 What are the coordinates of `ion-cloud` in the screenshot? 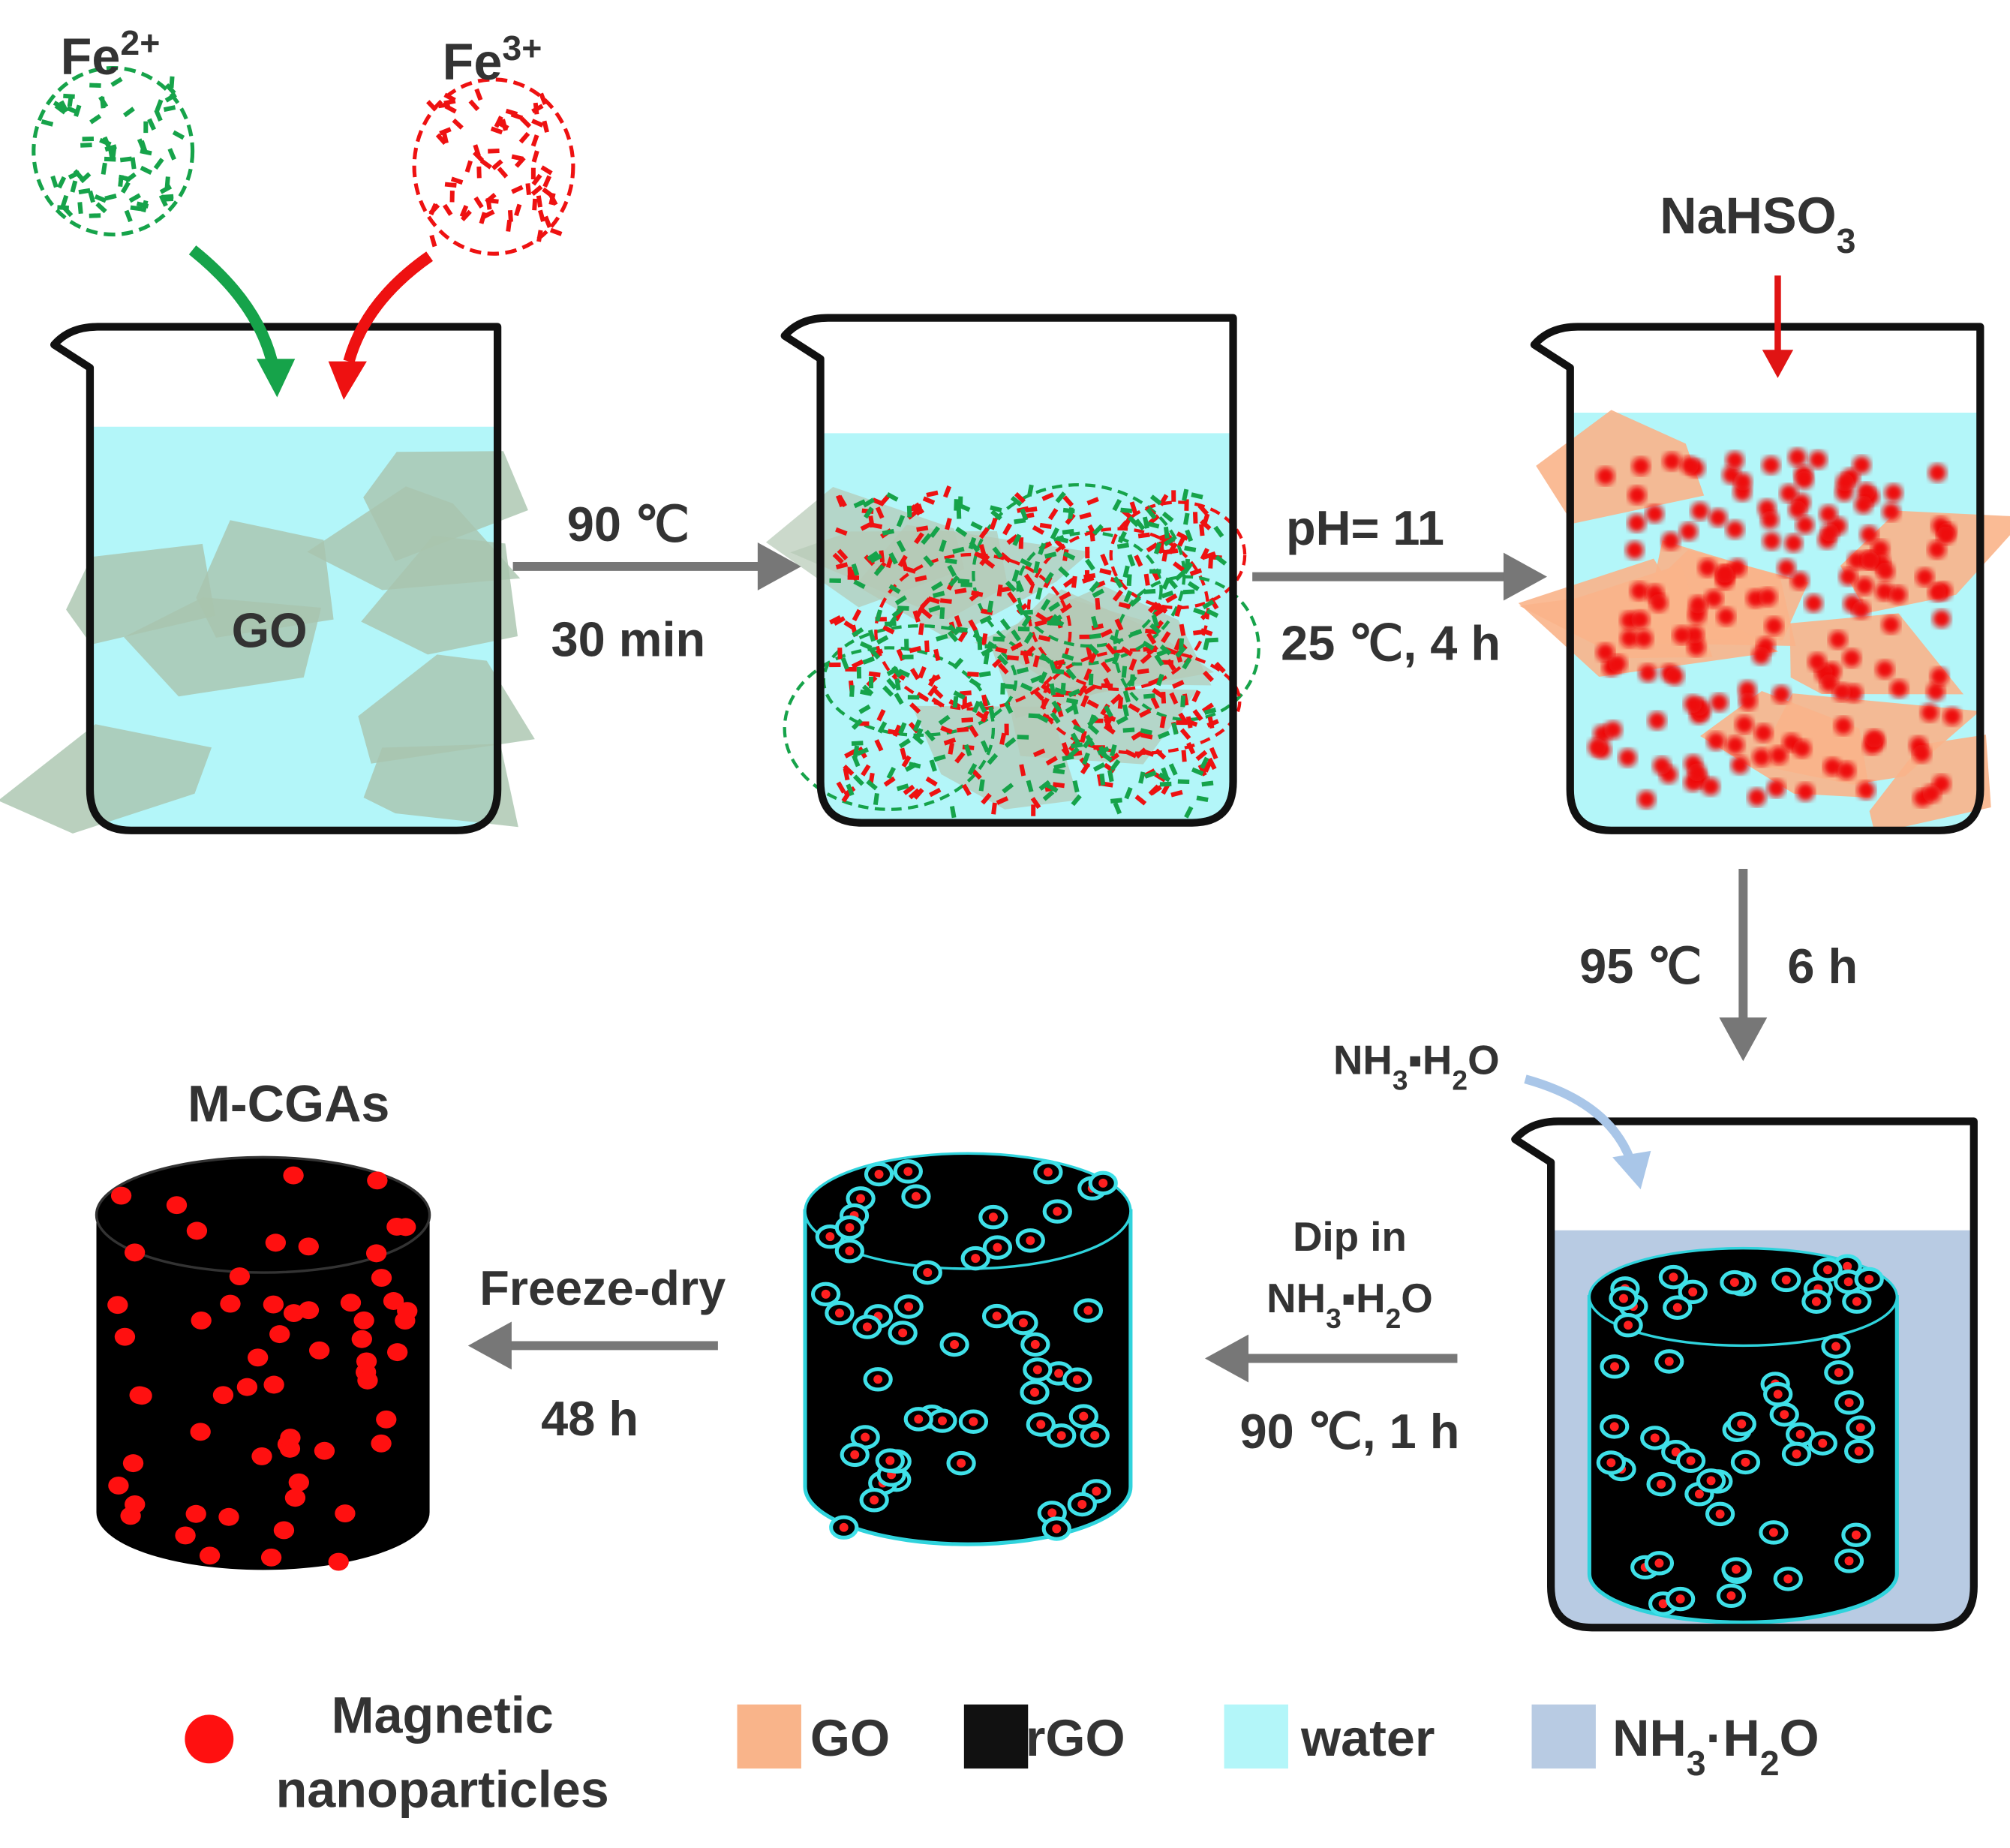 It's located at (890, 729).